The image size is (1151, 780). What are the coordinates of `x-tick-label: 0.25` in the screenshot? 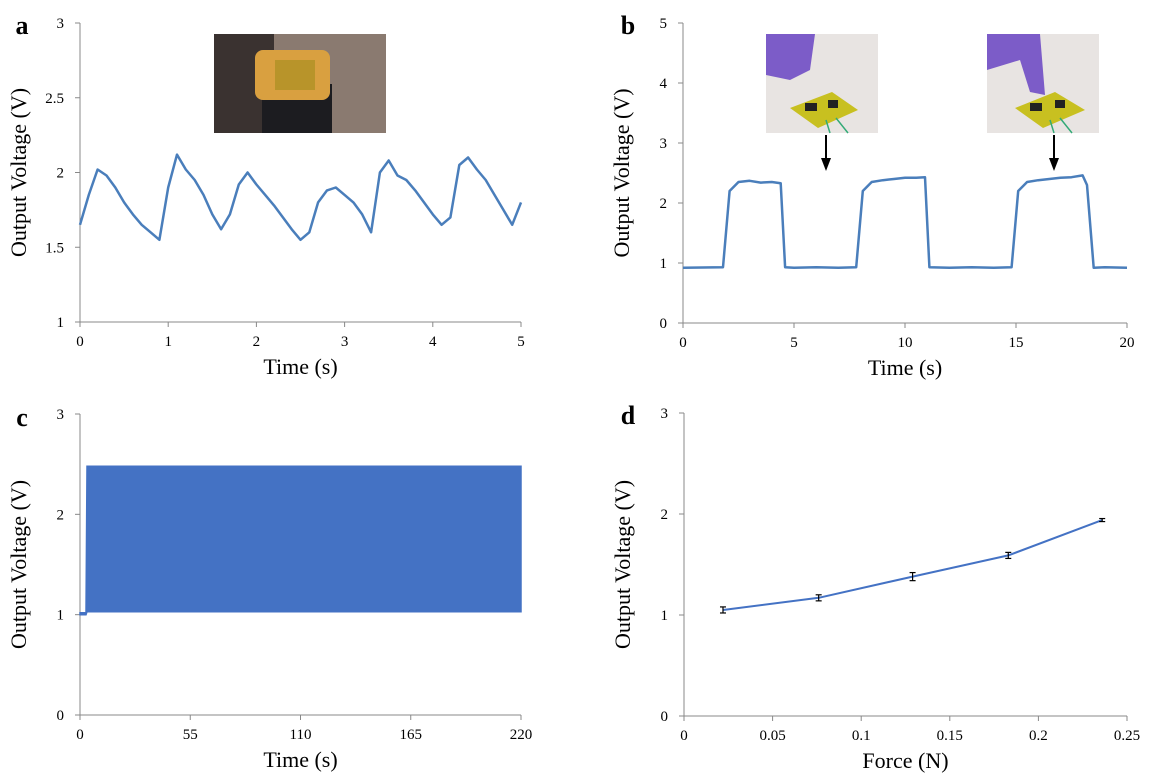 It's located at (1127, 736).